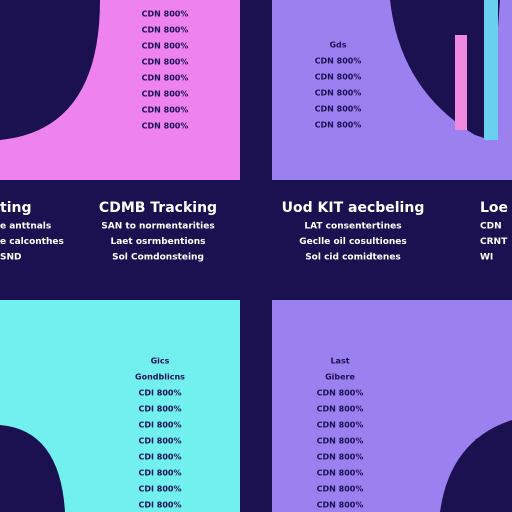 Image resolution: width=512 pixels, height=512 pixels. What do you see at coordinates (157, 227) in the screenshot?
I see `caption-line: SAN to normentarities` at bounding box center [157, 227].